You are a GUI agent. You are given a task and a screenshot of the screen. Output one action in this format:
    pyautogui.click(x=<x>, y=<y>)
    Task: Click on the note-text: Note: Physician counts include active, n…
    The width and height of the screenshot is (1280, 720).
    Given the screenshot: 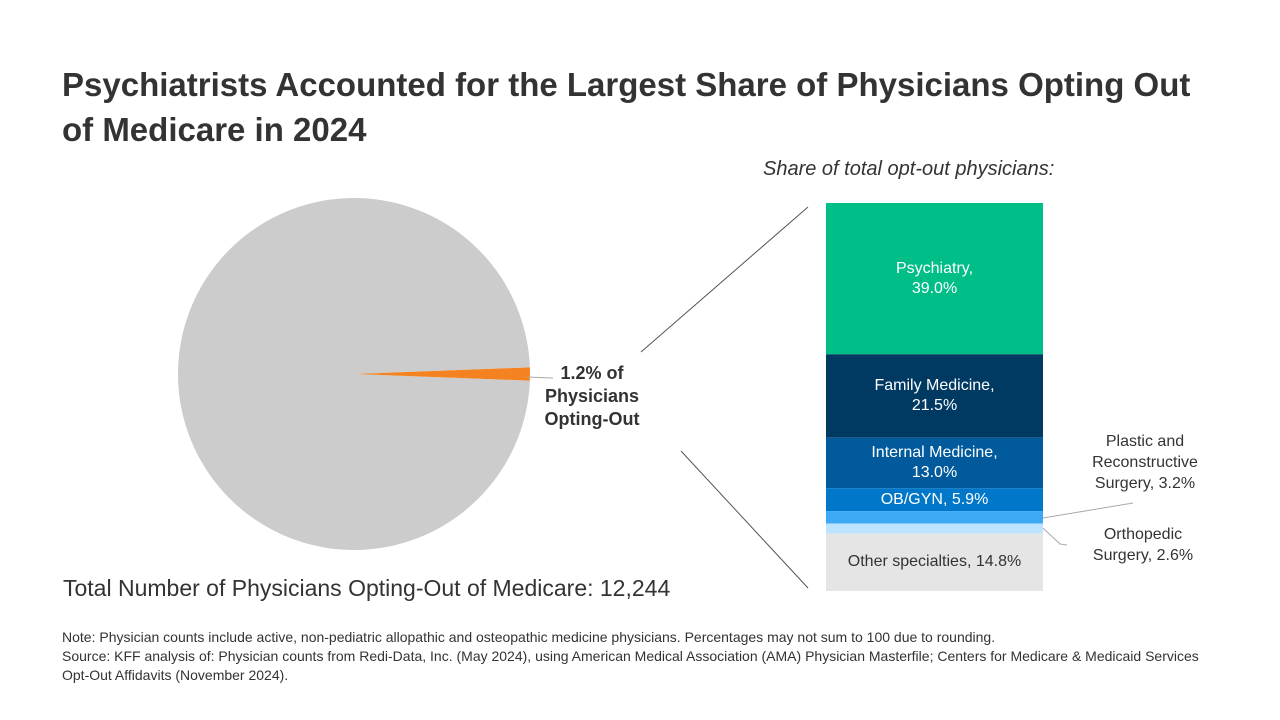 What is the action you would take?
    pyautogui.click(x=529, y=637)
    